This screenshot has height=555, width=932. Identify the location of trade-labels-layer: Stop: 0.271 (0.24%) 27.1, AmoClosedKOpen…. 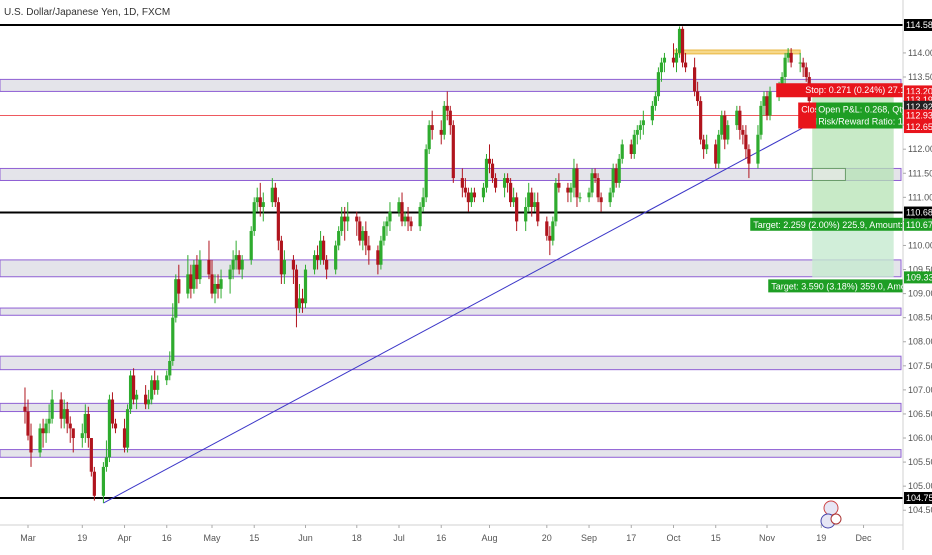
(839, 188).